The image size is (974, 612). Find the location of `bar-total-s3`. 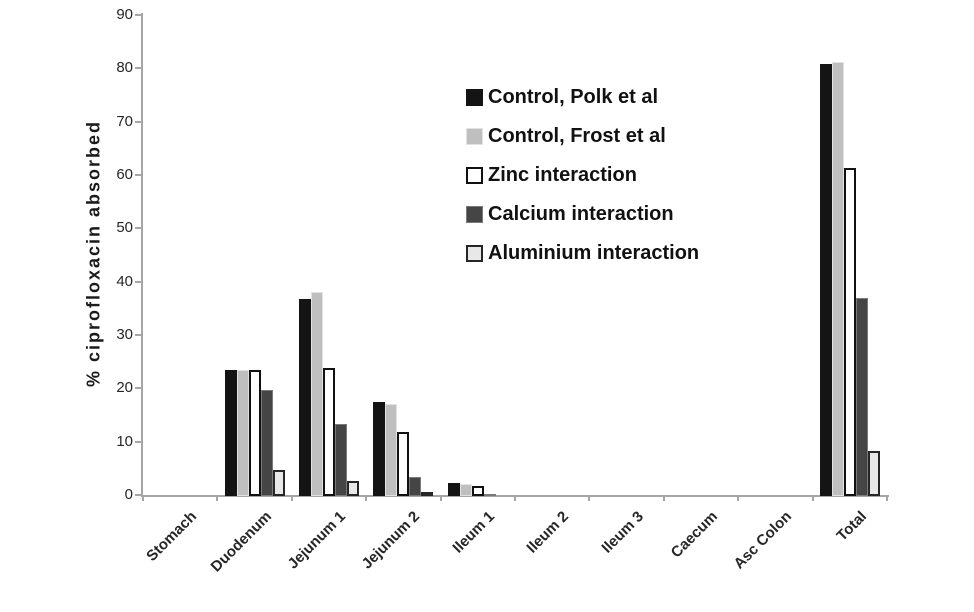

bar-total-s3 is located at coordinates (862, 397).